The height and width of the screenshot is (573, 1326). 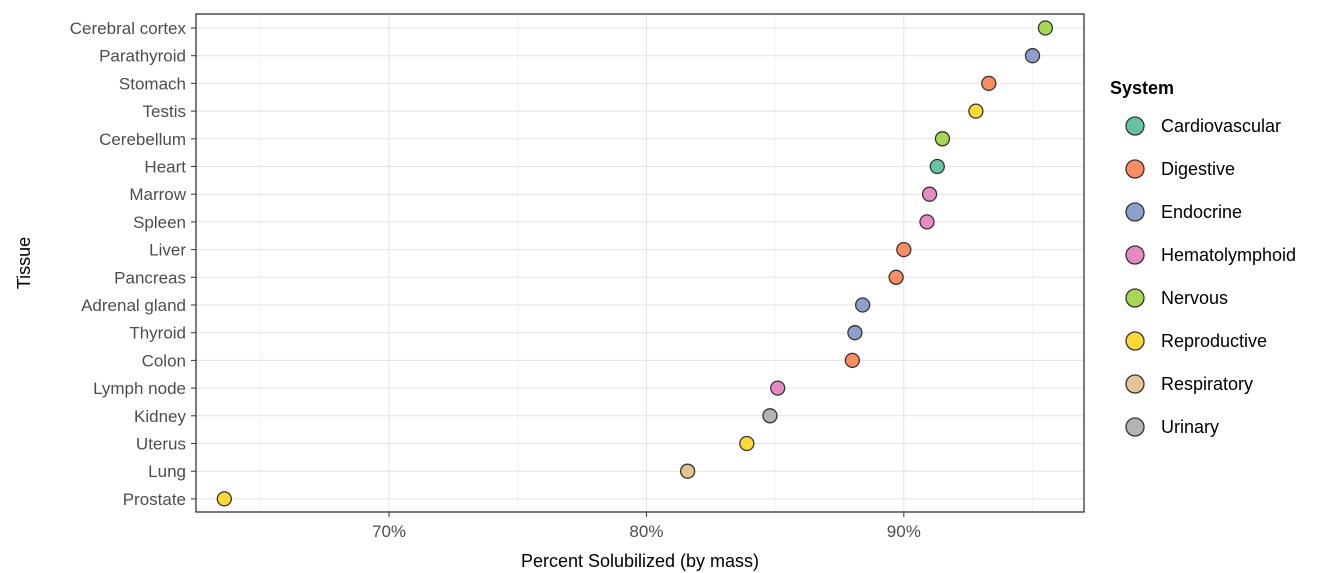 What do you see at coordinates (747, 443) in the screenshot?
I see `data-point-uterus` at bounding box center [747, 443].